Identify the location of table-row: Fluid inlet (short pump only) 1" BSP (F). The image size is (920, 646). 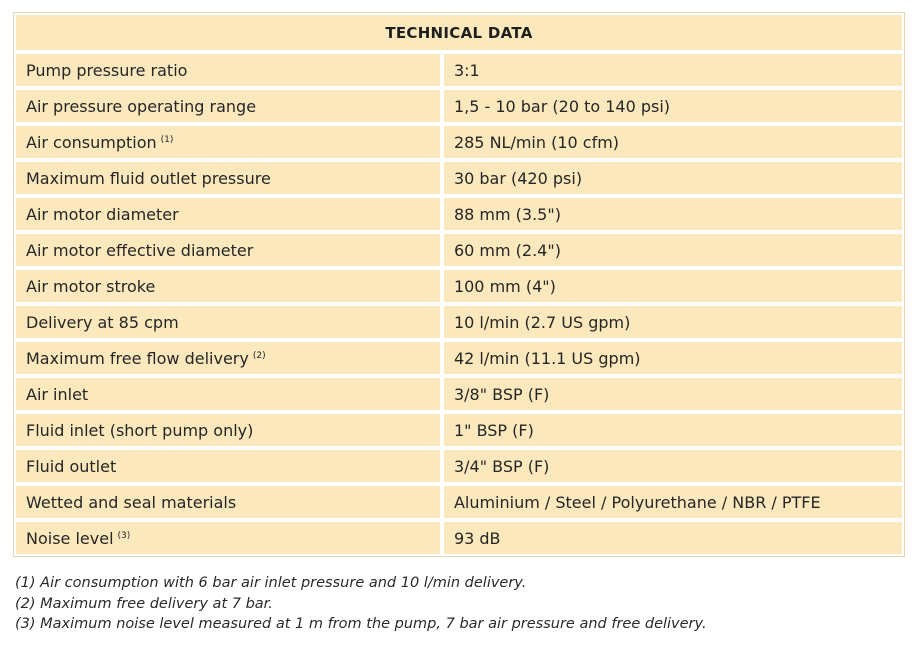
(459, 430).